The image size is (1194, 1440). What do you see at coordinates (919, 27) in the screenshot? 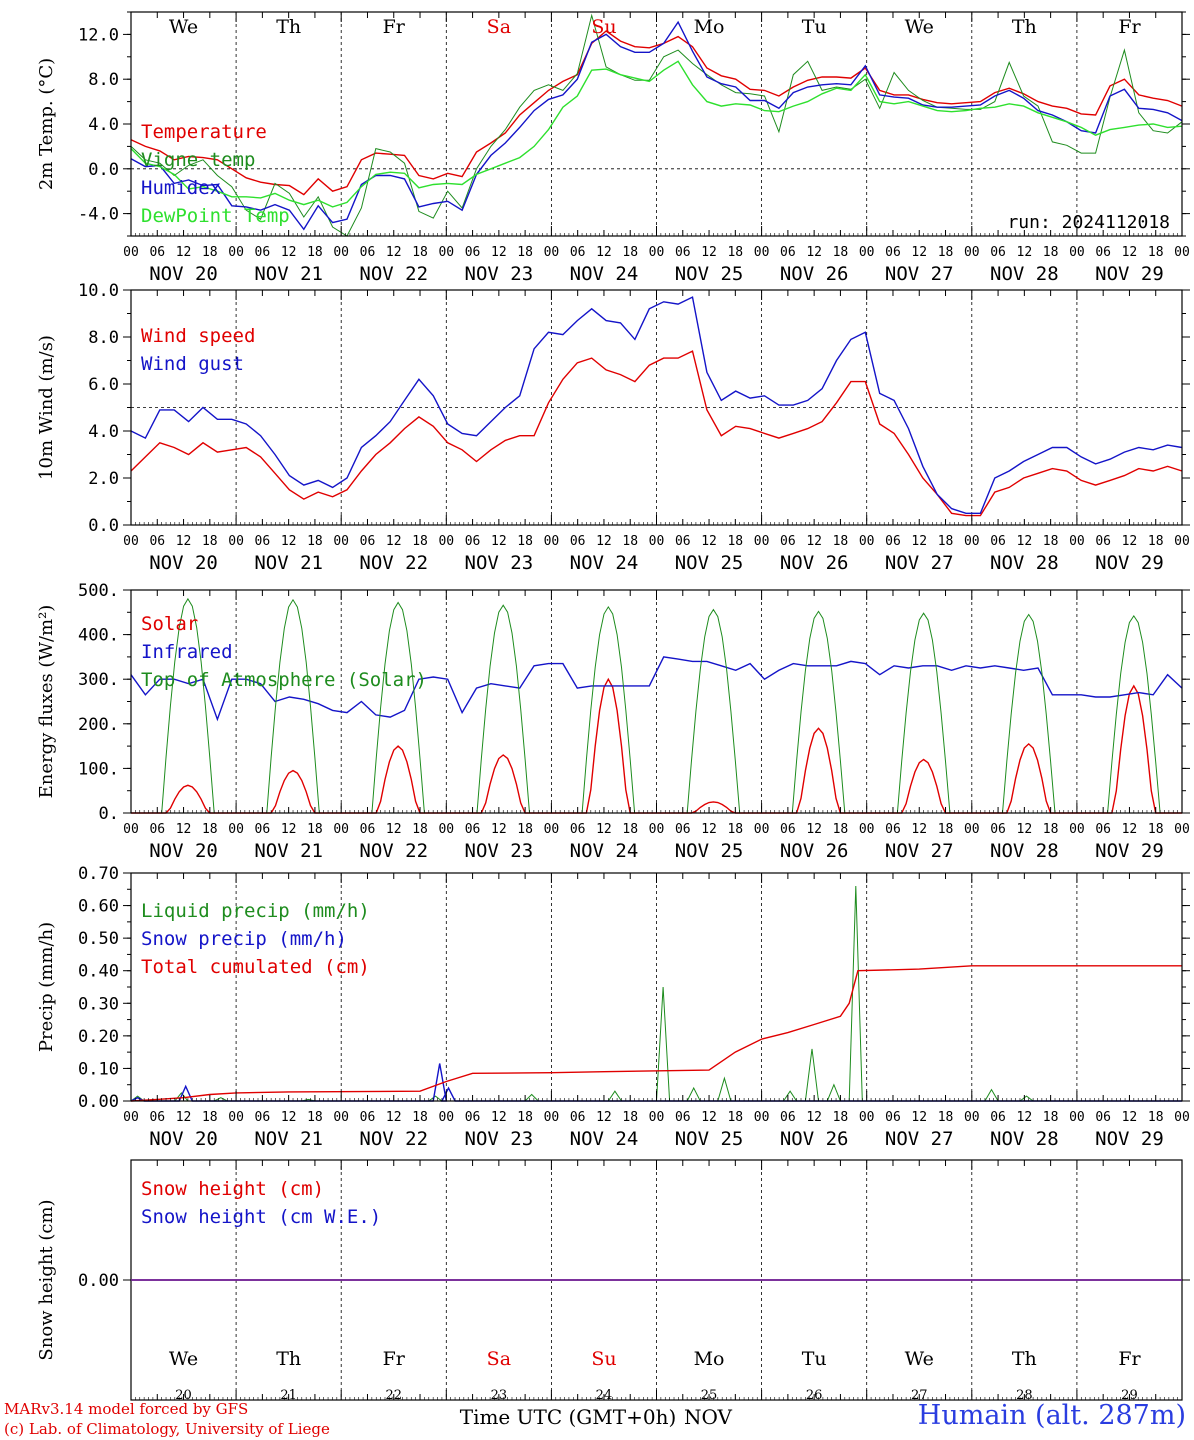
I see `weekday-label: We` at bounding box center [919, 27].